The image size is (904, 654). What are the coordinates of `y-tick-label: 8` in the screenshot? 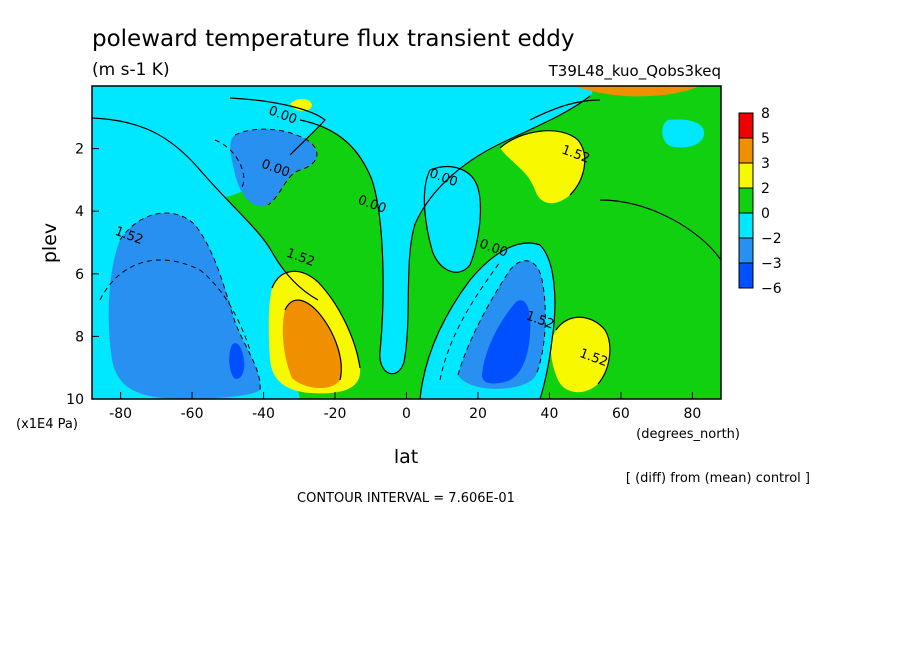 It's located at (79, 337).